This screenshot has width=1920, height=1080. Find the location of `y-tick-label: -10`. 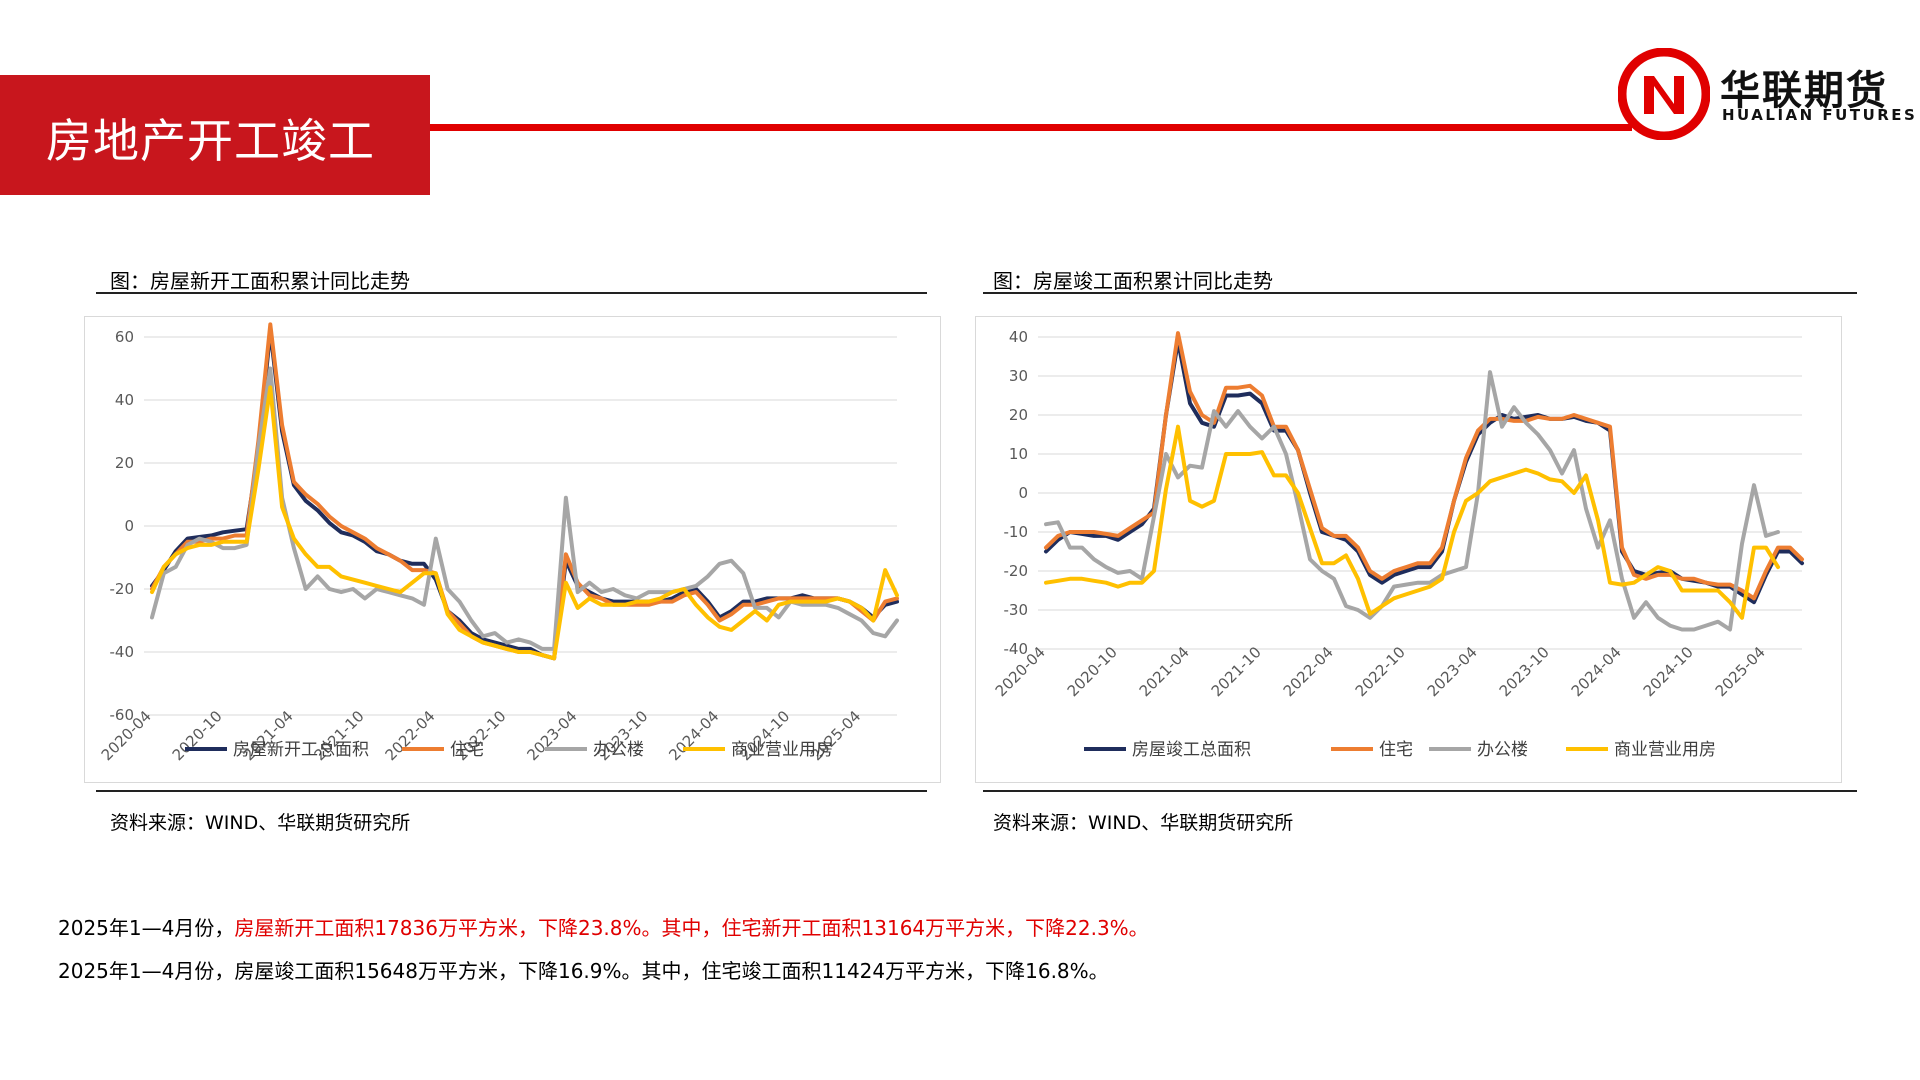

y-tick-label: -10 is located at coordinates (1016, 532).